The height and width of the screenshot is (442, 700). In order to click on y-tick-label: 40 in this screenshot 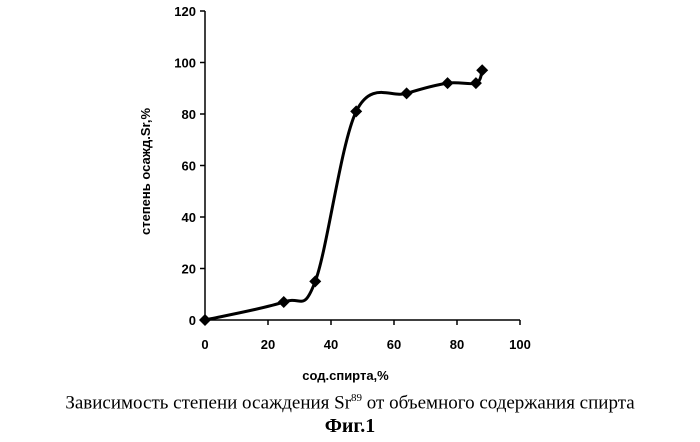, I will do `click(189, 217)`.